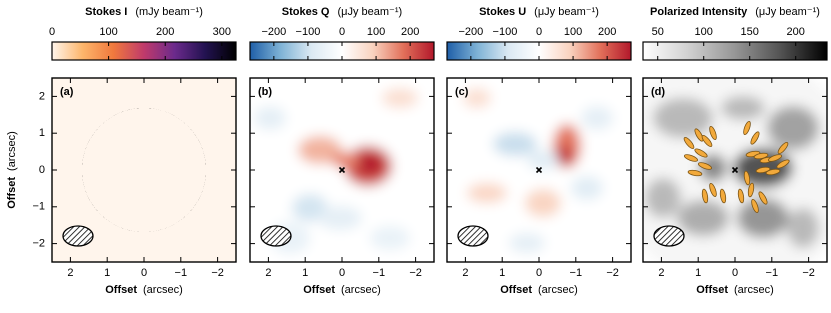  Describe the element at coordinates (566, 12) in the screenshot. I see `colorbar-title-unit: (μJy beam⁻¹)` at that location.